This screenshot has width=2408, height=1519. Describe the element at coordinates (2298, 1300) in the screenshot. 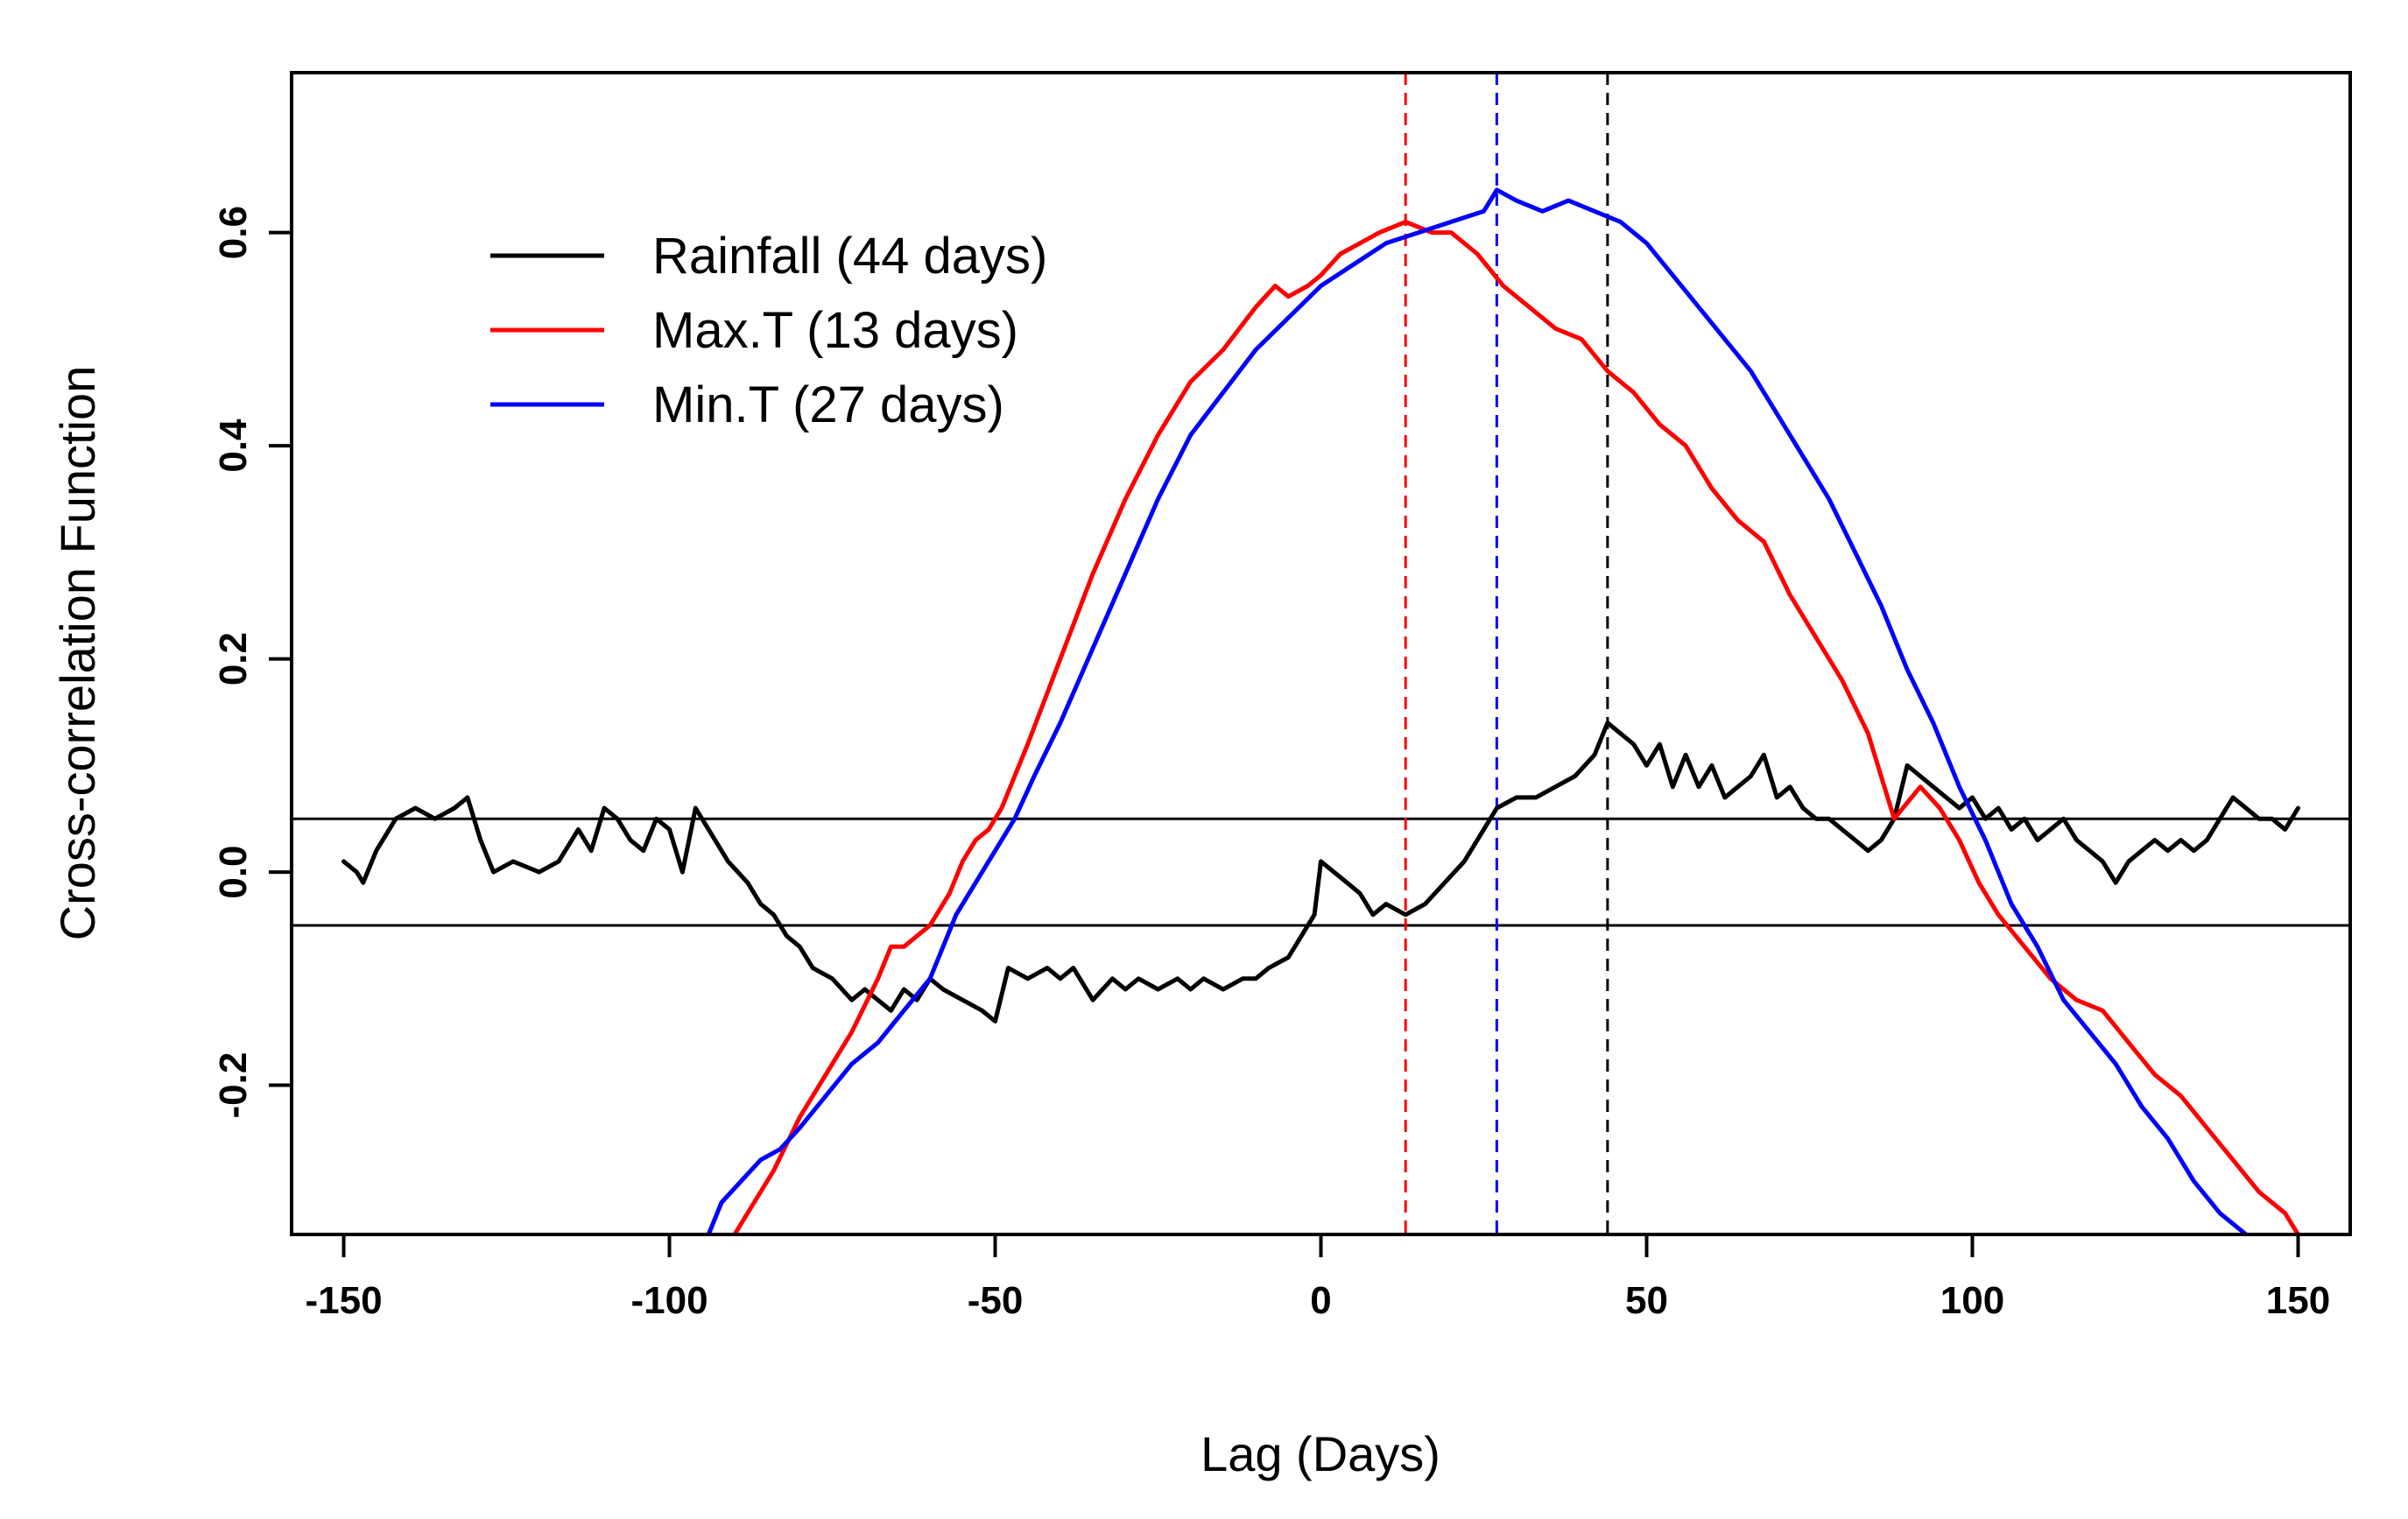

I see `x-tick-label: 150` at that location.